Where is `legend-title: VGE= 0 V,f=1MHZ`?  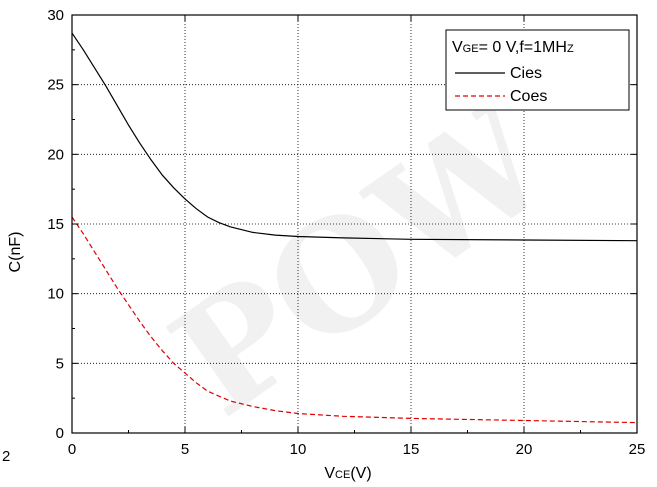
legend-title: VGE= 0 V,f=1MHZ is located at coordinates (513, 47).